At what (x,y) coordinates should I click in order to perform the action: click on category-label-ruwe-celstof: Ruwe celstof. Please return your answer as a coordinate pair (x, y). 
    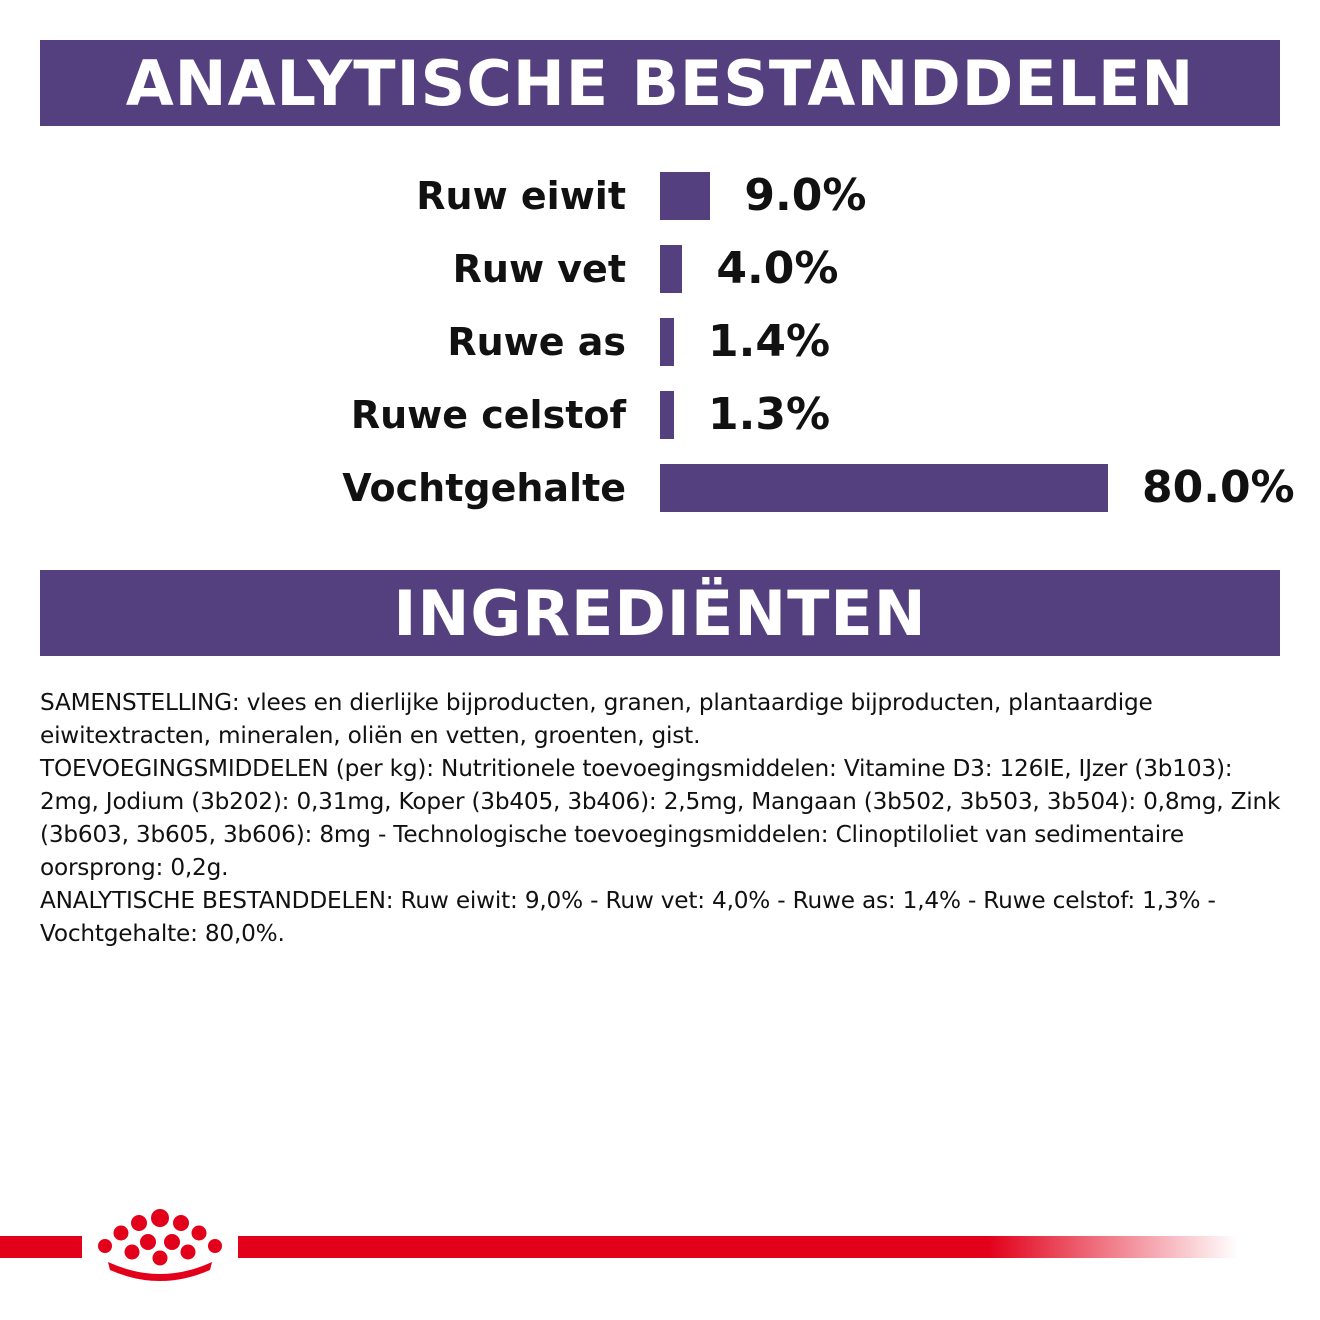
    Looking at the image, I should click on (488, 415).